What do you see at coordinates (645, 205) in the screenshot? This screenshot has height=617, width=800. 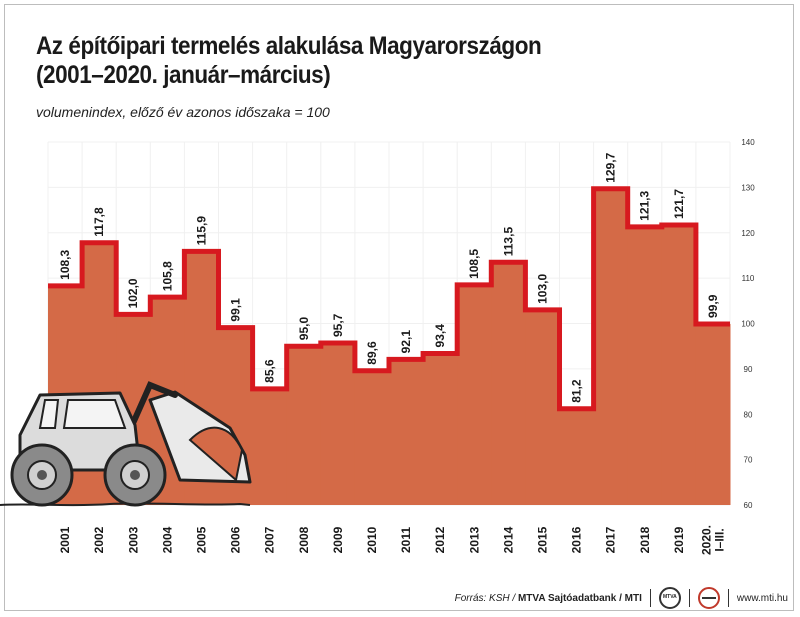 I see `data-label: 121,3` at bounding box center [645, 205].